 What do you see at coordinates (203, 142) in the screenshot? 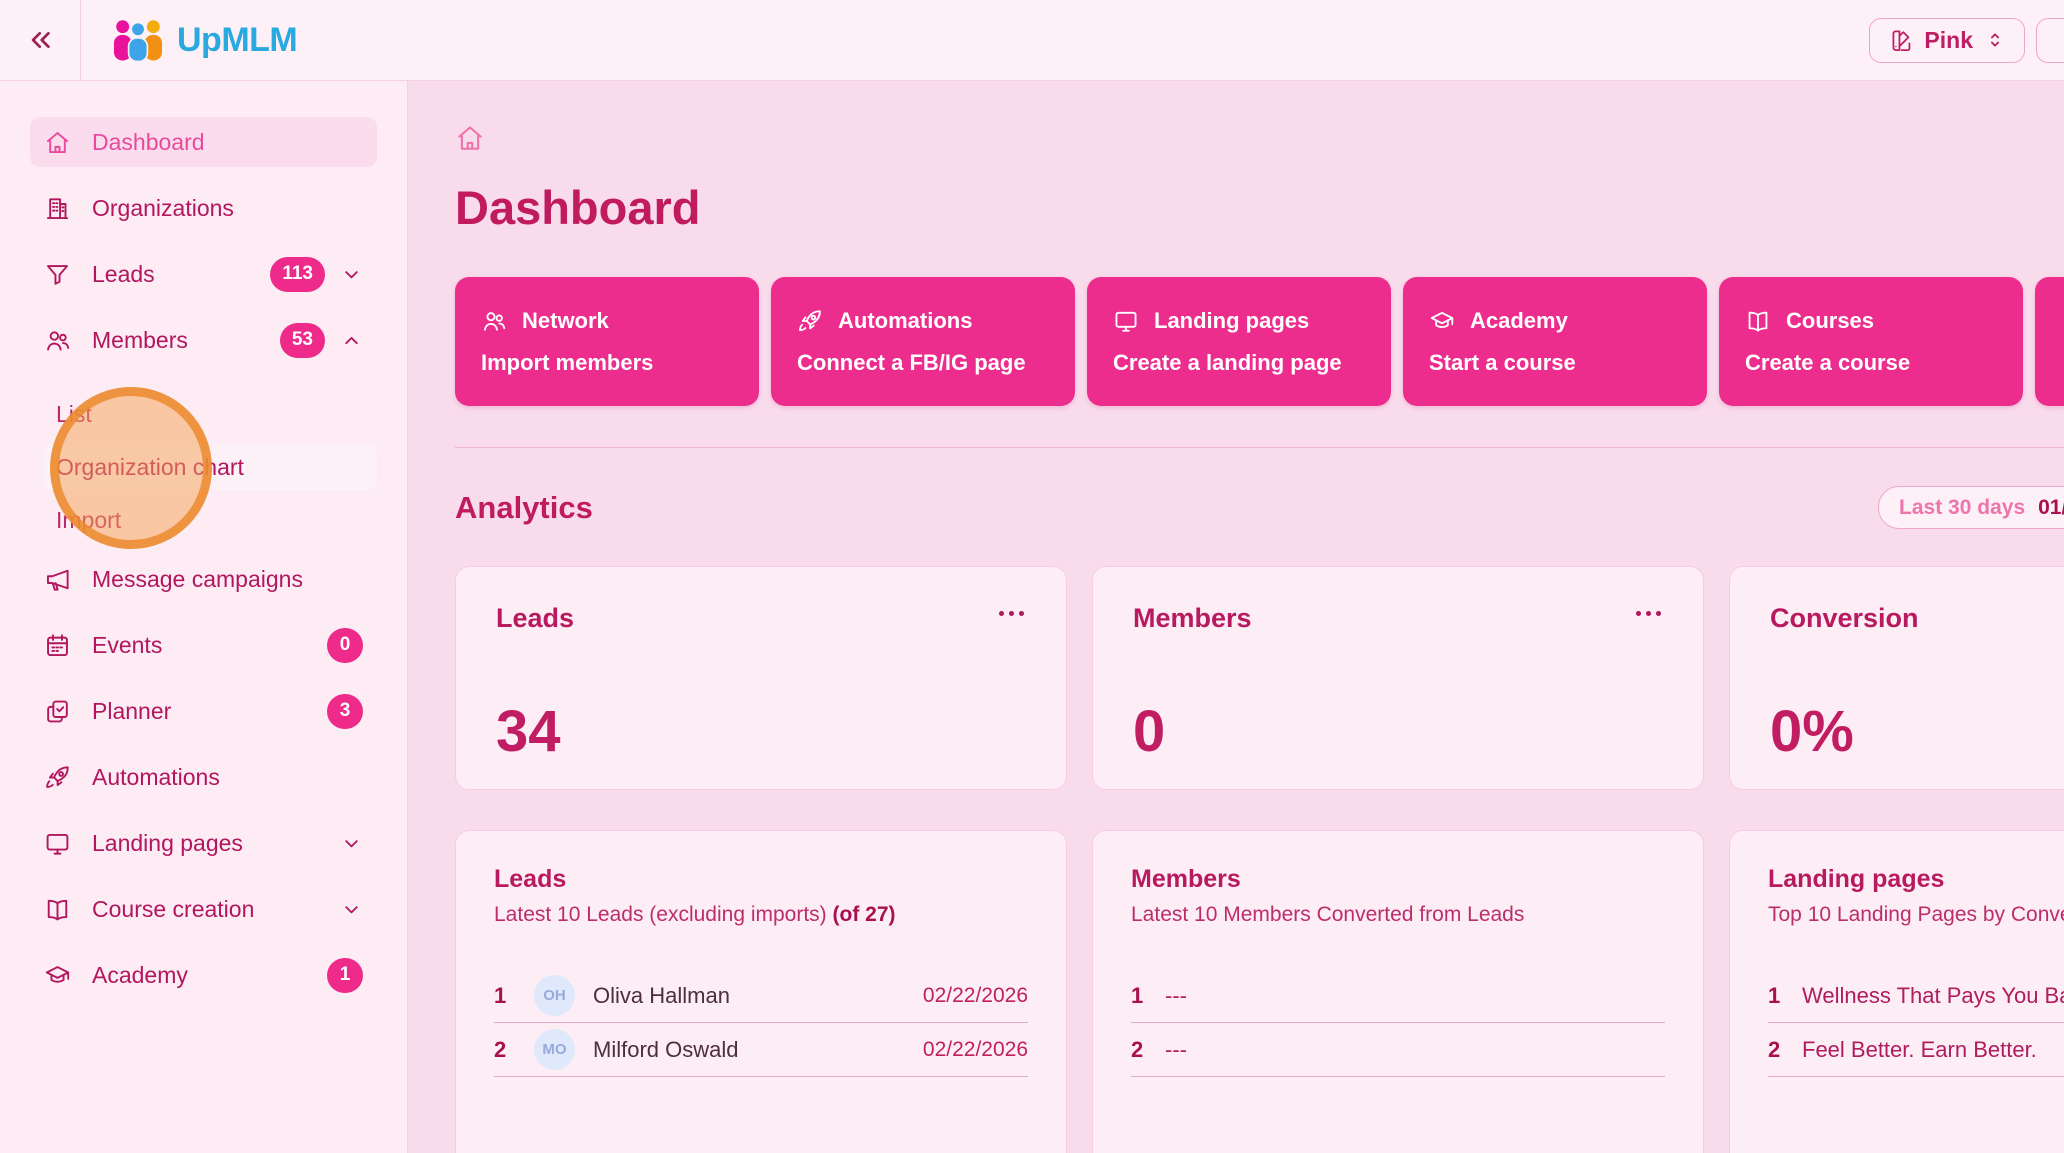
I see `sidebar-item-dashboard: Dashboard` at bounding box center [203, 142].